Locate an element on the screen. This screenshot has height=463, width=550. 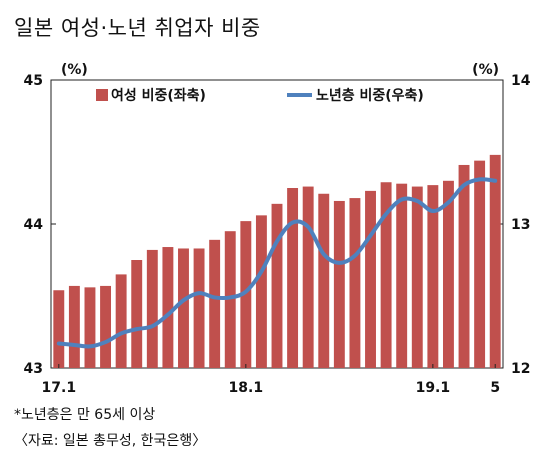
left-unit-label: (%) is located at coordinates (74, 70).